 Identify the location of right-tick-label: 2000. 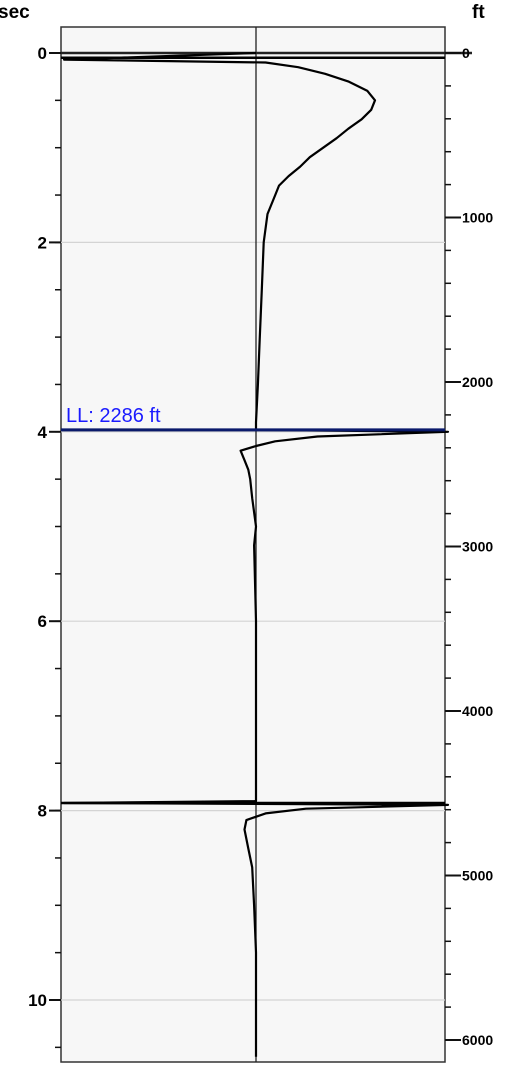
(477, 382).